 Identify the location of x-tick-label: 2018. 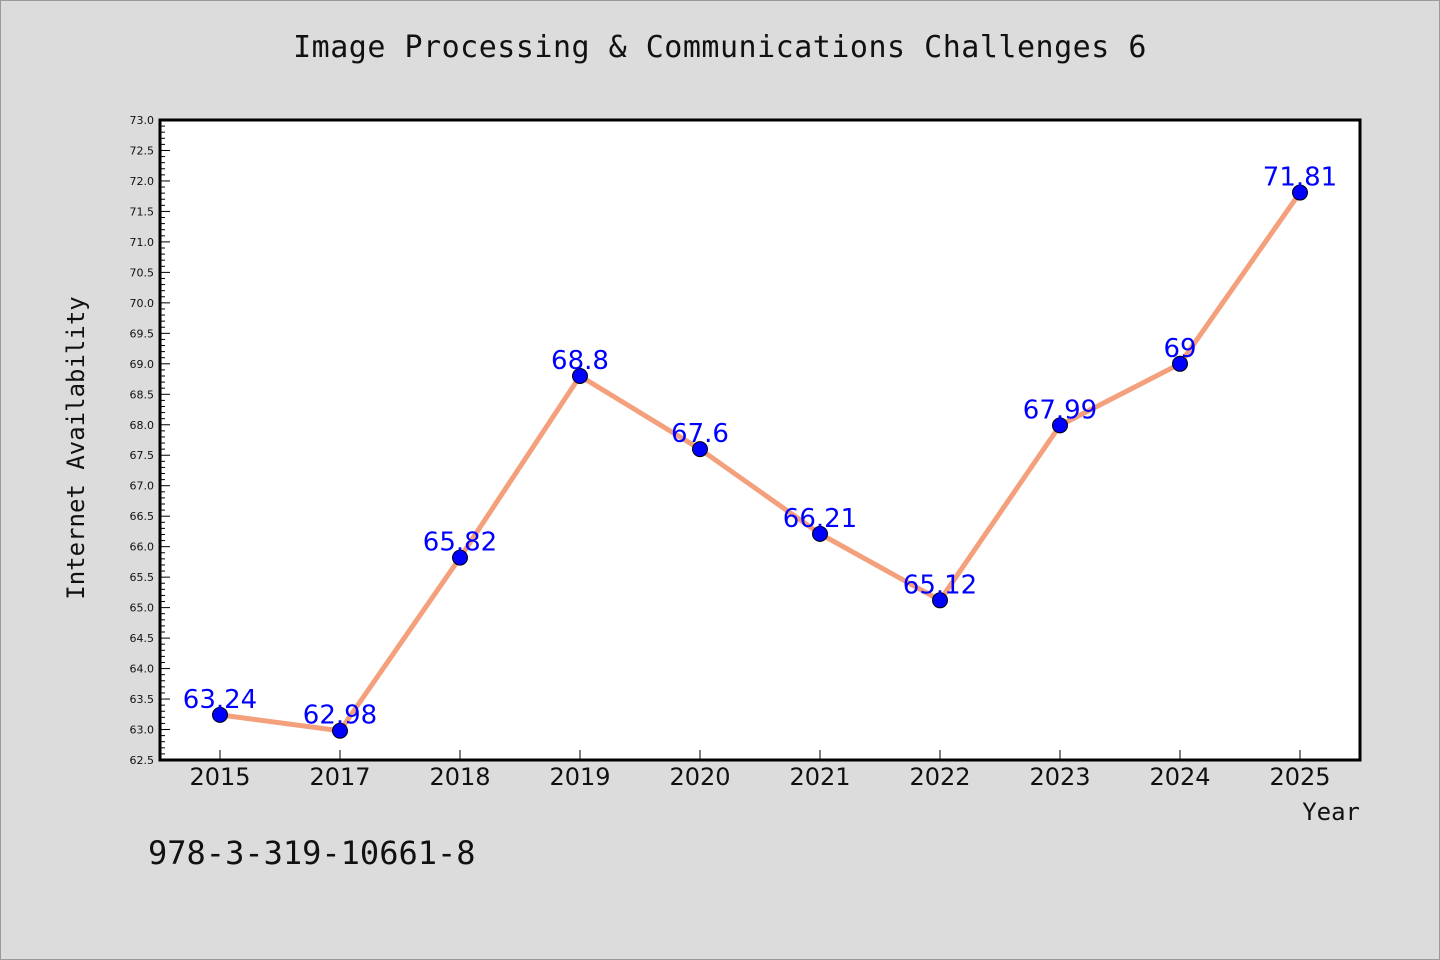
(459, 777).